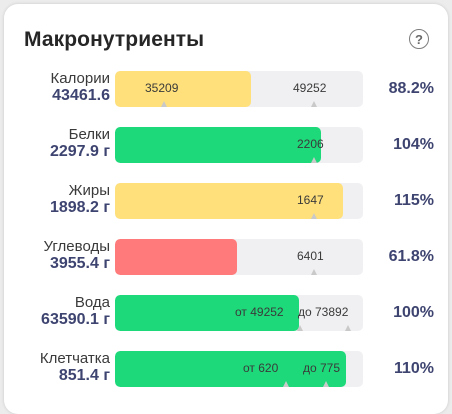  Describe the element at coordinates (413, 312) in the screenshot. I see `nutrient-percent: 100%` at that location.